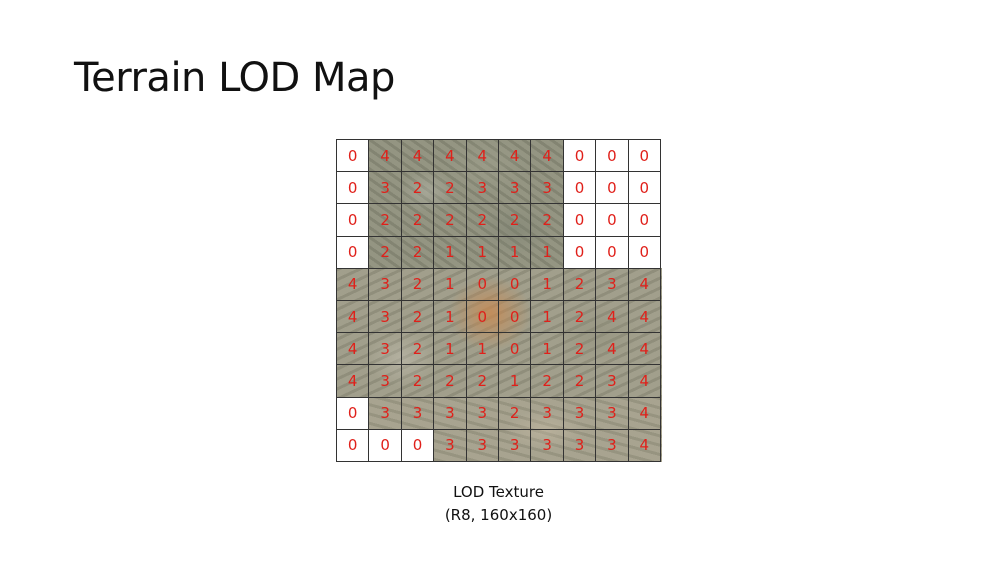  What do you see at coordinates (234, 78) in the screenshot?
I see `slide-title: Terrain LOD Map` at bounding box center [234, 78].